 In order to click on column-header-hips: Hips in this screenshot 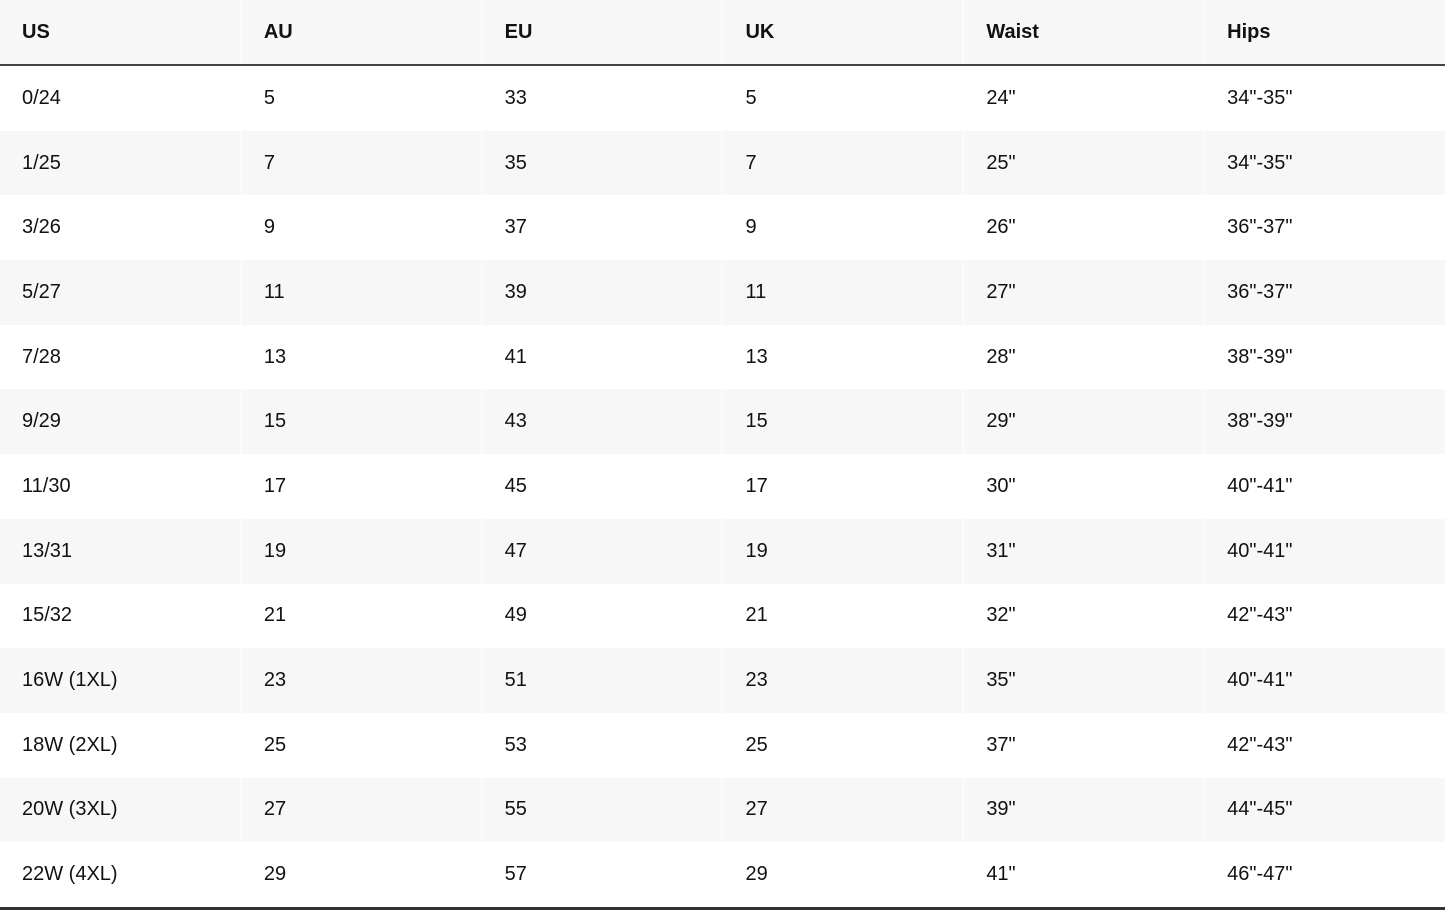, I will do `click(1324, 33)`.